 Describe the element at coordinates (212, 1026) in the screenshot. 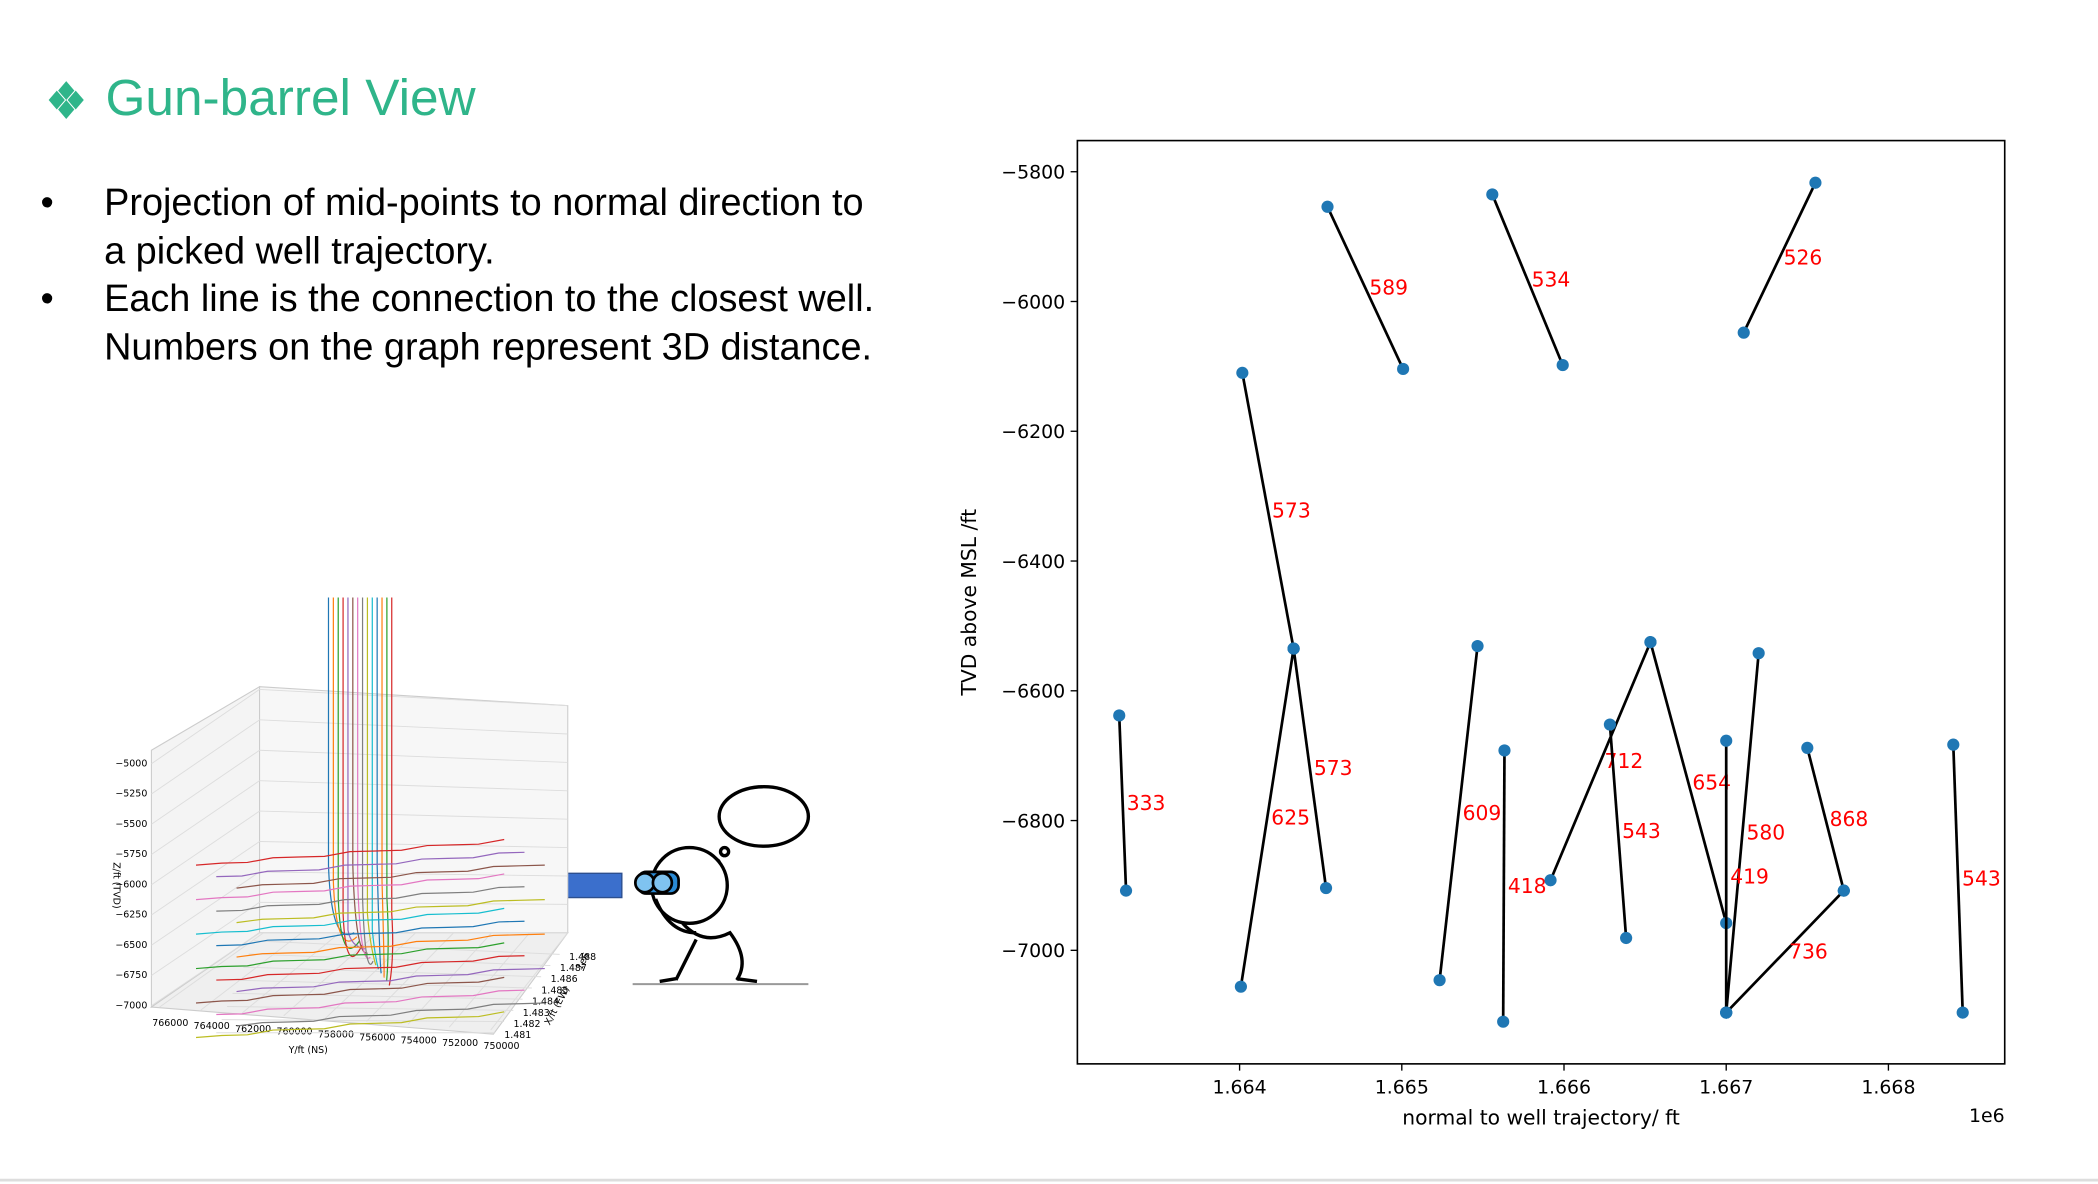

I see `y-tick-label: 764000` at that location.